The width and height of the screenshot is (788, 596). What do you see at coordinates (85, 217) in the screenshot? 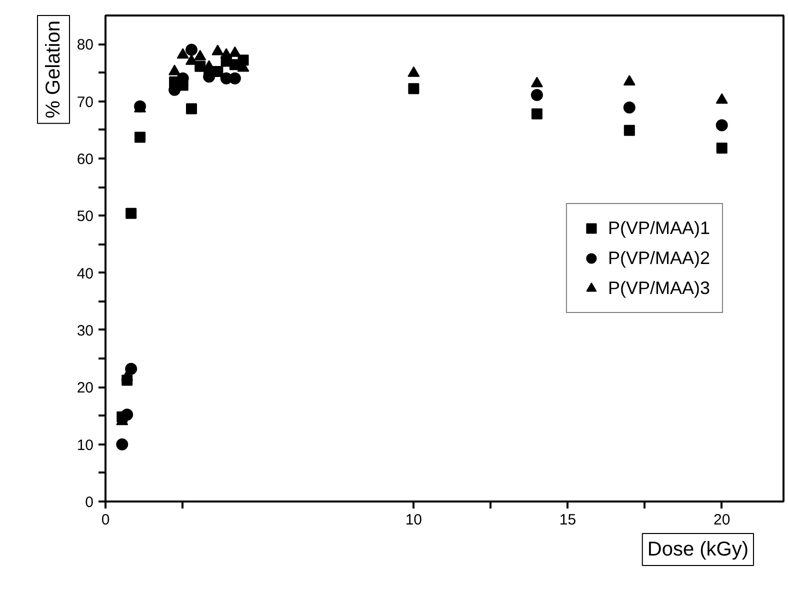
I see `y-tick-label: 50` at bounding box center [85, 217].